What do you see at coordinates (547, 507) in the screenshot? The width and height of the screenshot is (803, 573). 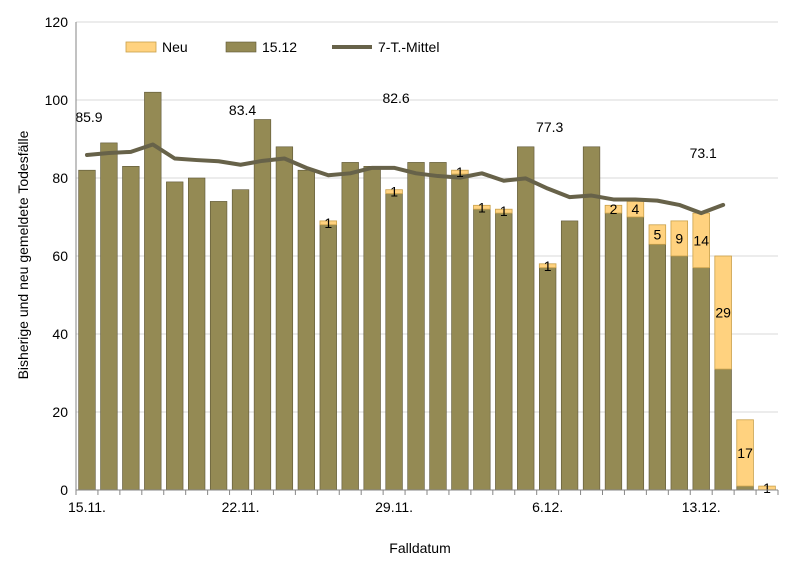 I see `x-tick-label: 6.12.` at bounding box center [547, 507].